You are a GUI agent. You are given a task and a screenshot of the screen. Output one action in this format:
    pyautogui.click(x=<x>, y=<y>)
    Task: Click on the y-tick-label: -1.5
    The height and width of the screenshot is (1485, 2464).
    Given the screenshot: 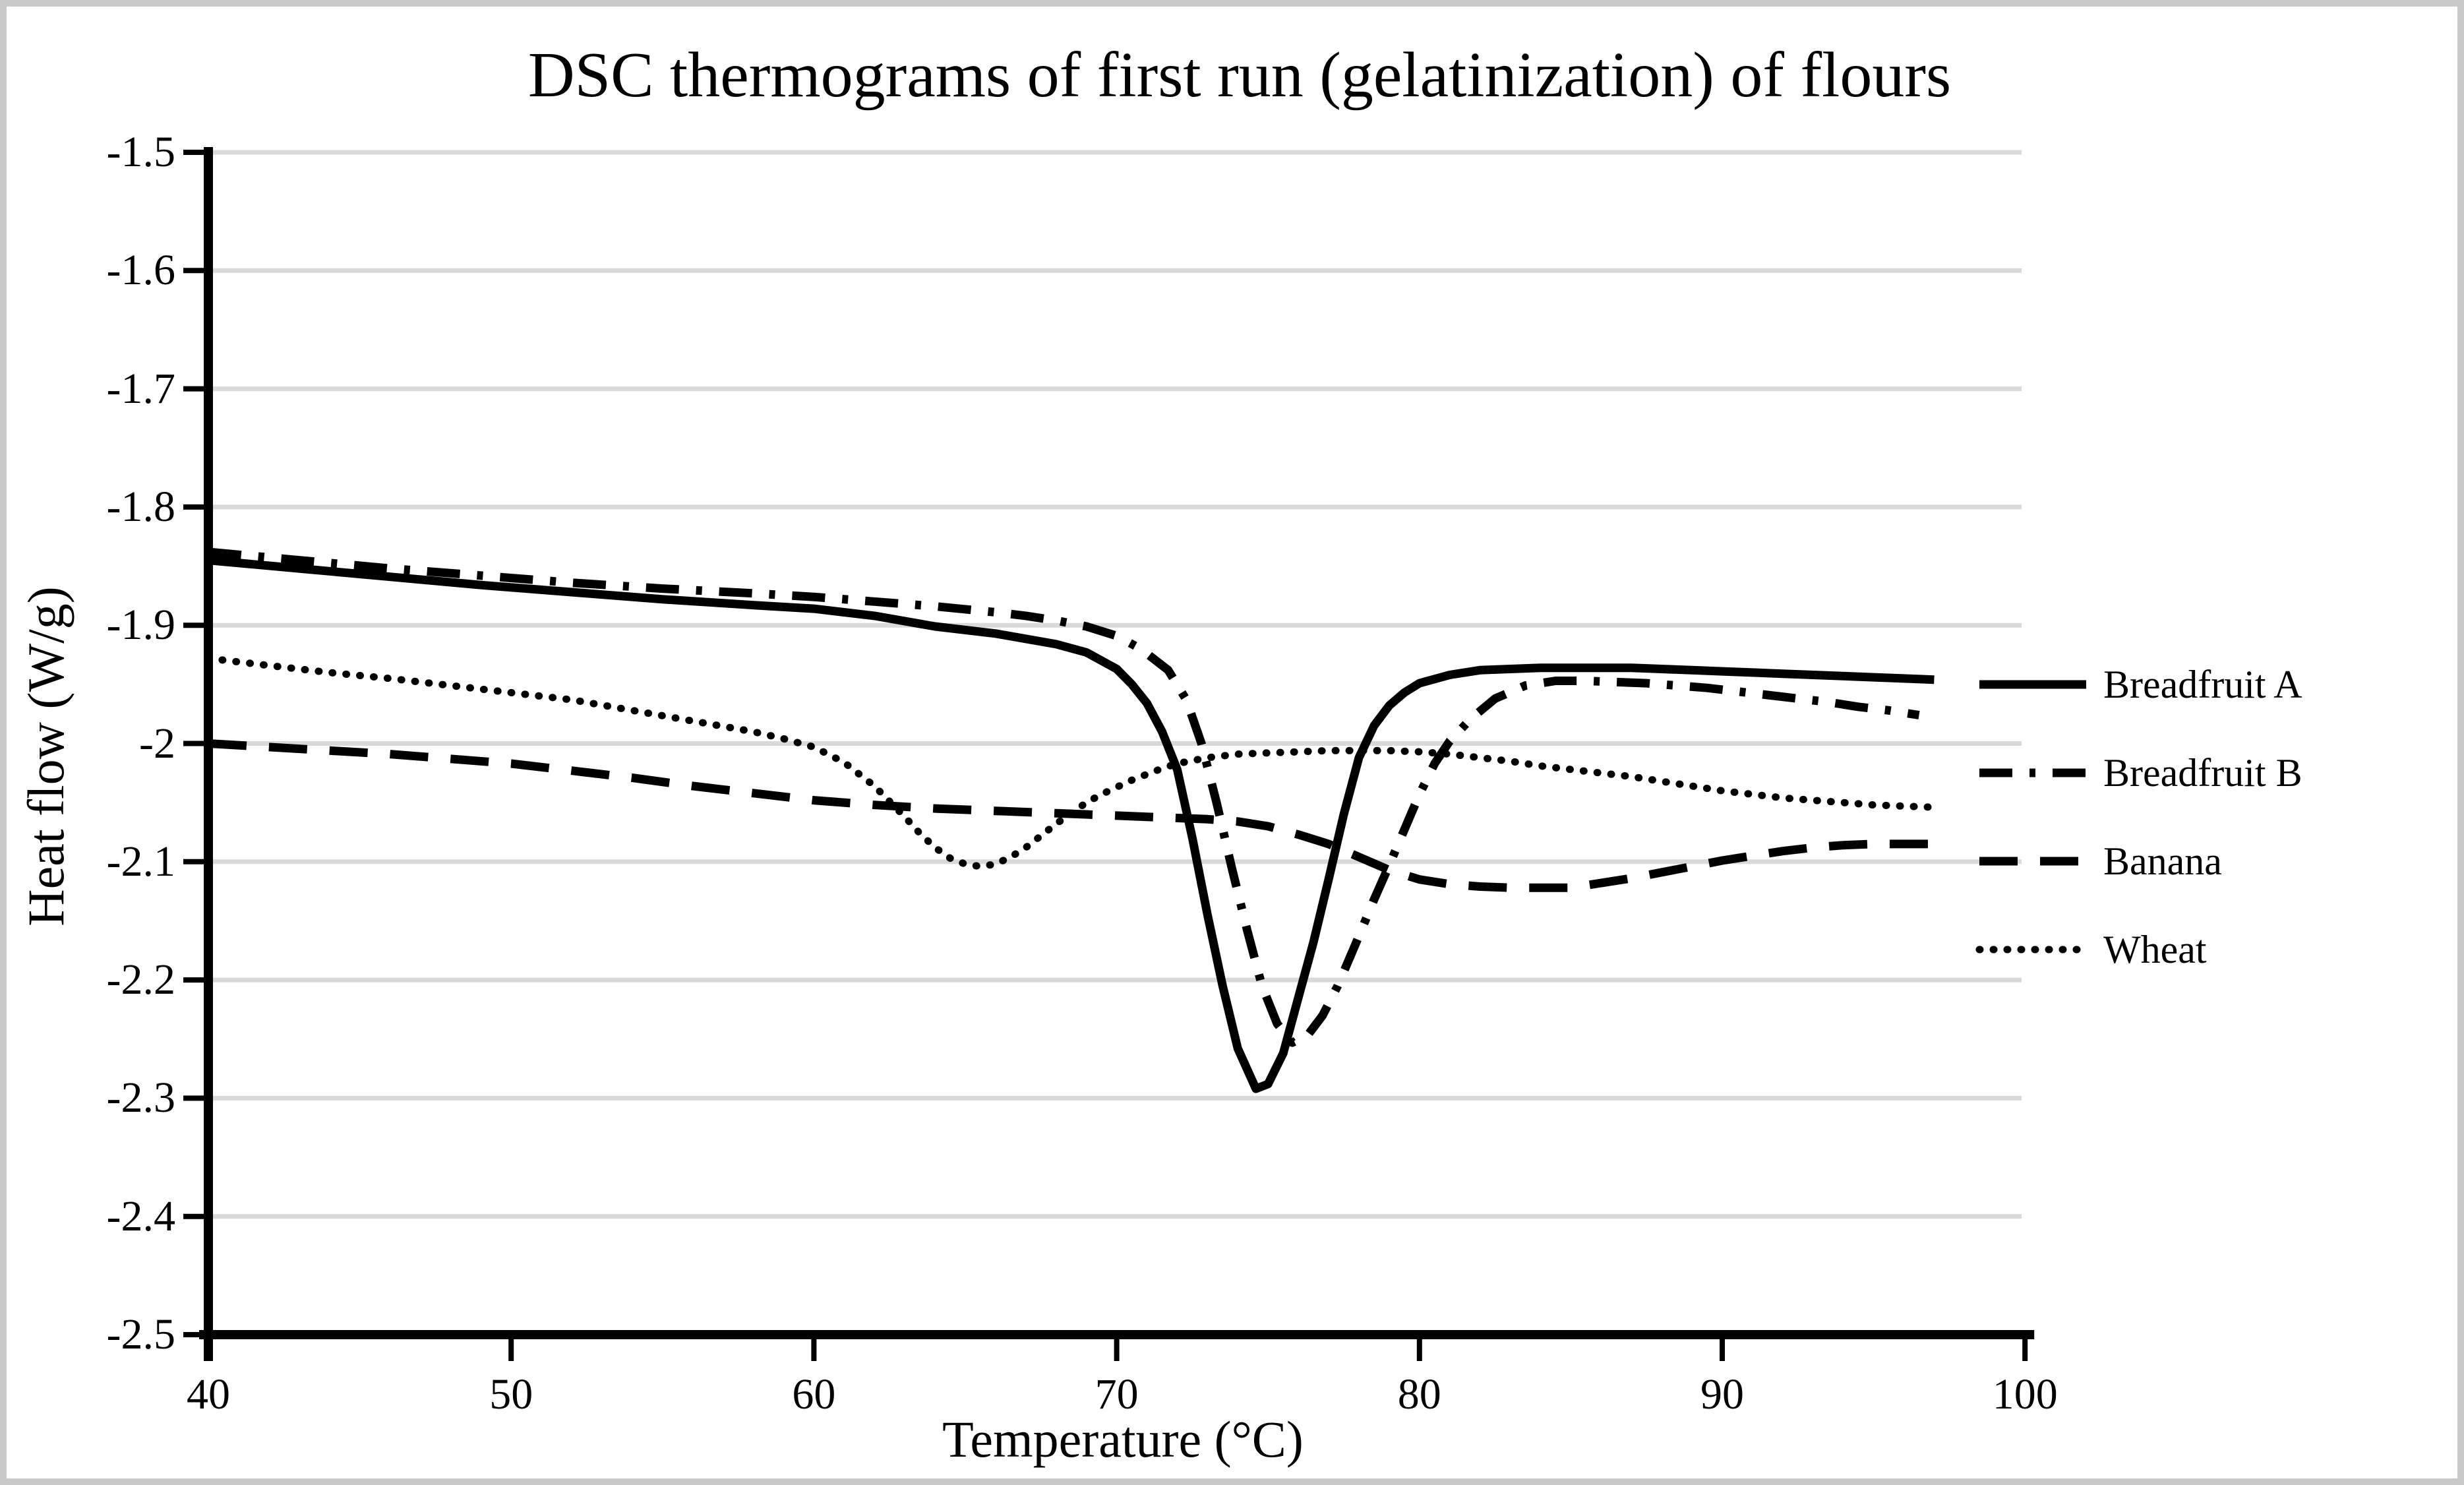 What is the action you would take?
    pyautogui.click(x=141, y=152)
    